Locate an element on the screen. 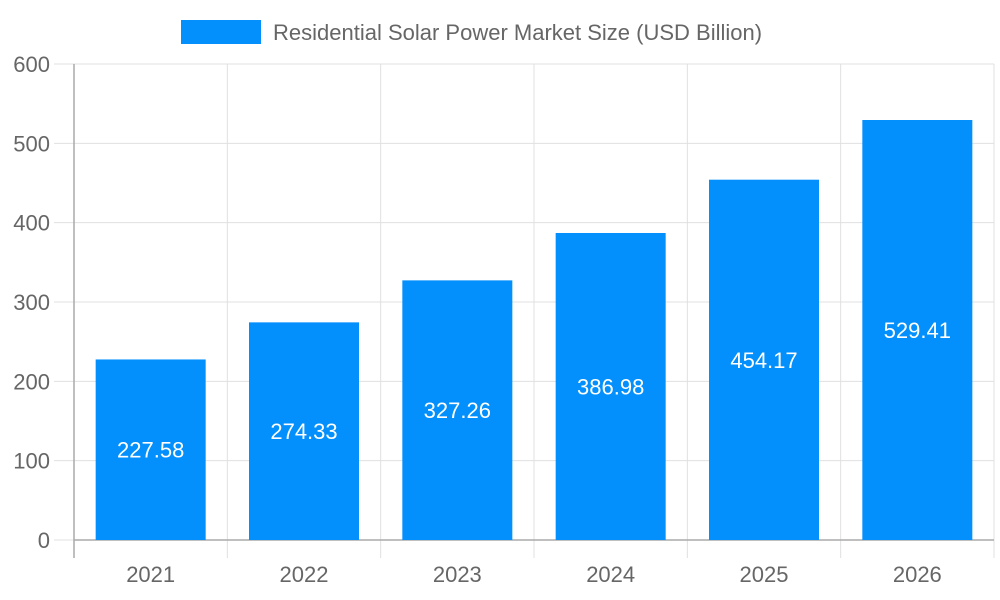 The height and width of the screenshot is (600, 1000). y-tick-label: 0 is located at coordinates (44, 540).